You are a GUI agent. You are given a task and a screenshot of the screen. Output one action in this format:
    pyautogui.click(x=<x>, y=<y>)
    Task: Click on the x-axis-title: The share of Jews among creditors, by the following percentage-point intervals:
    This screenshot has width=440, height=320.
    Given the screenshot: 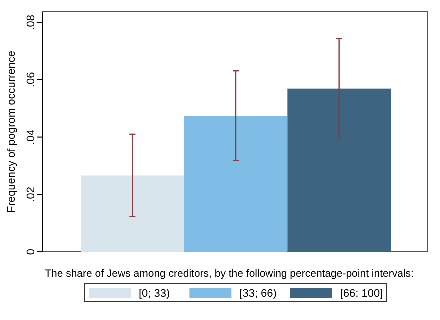 What is the action you would take?
    pyautogui.click(x=229, y=274)
    